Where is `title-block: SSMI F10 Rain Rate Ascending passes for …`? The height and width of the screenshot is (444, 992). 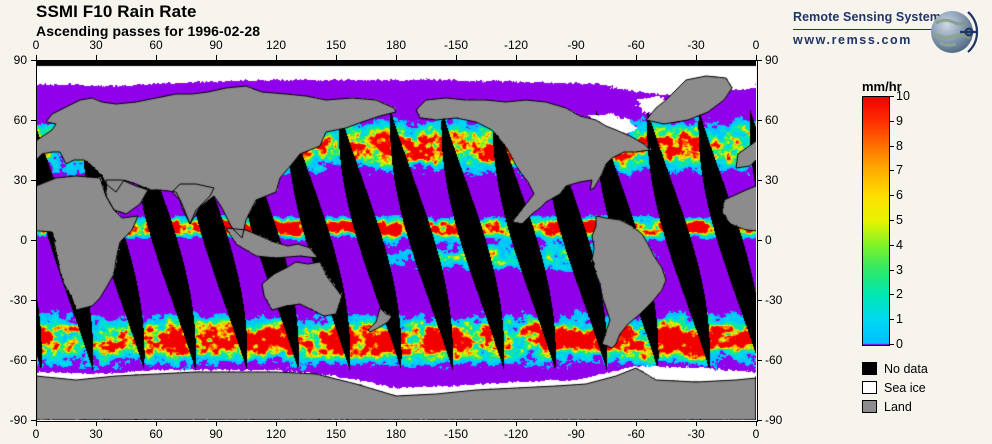 title-block: SSMI F10 Rain Rate Ascending passes for … is located at coordinates (148, 21).